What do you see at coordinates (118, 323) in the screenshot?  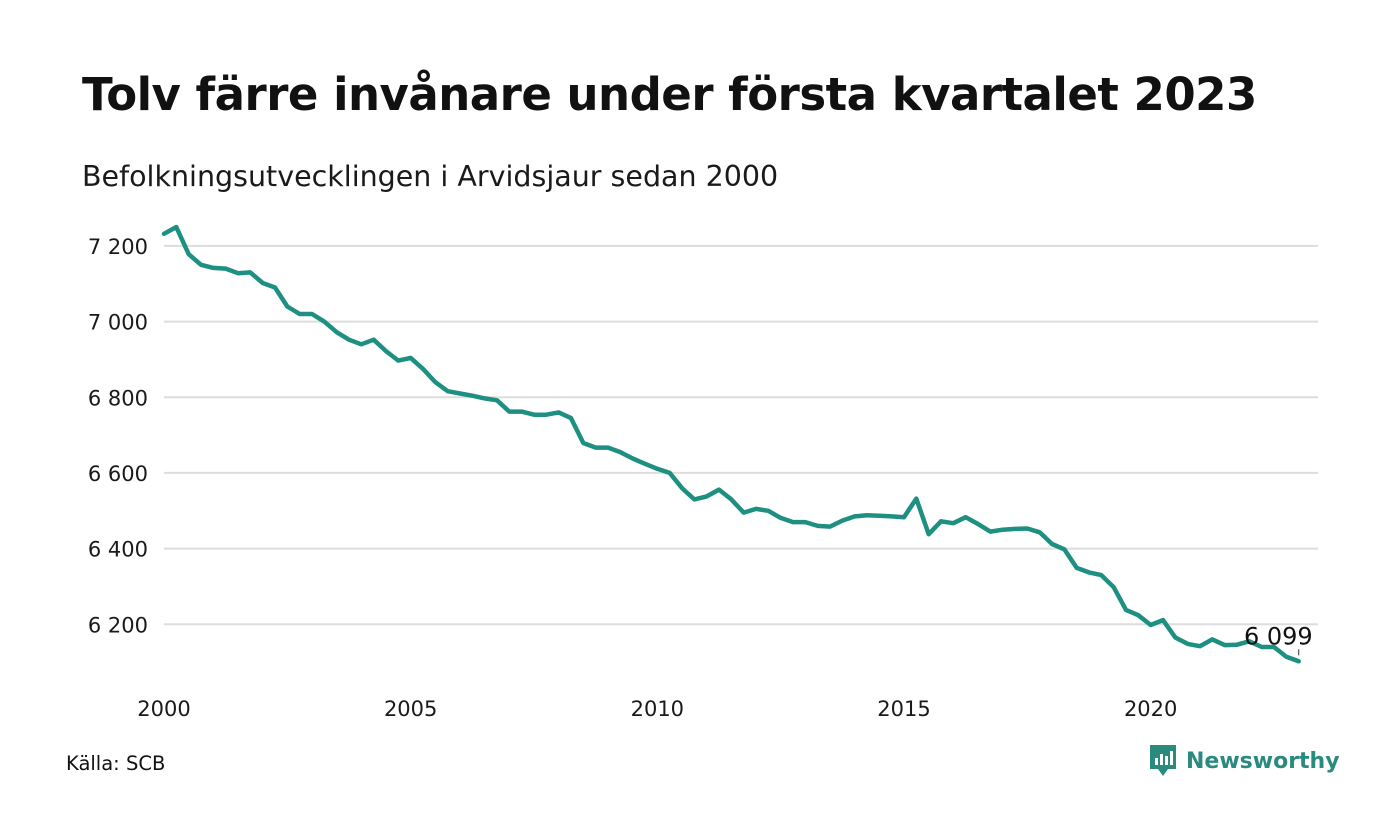 I see `y-tick-label: 7 000` at bounding box center [118, 323].